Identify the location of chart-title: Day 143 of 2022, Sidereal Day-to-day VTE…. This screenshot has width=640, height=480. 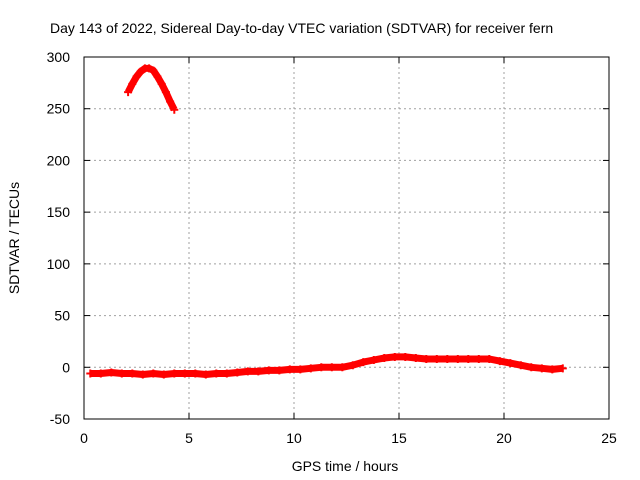
(301, 28).